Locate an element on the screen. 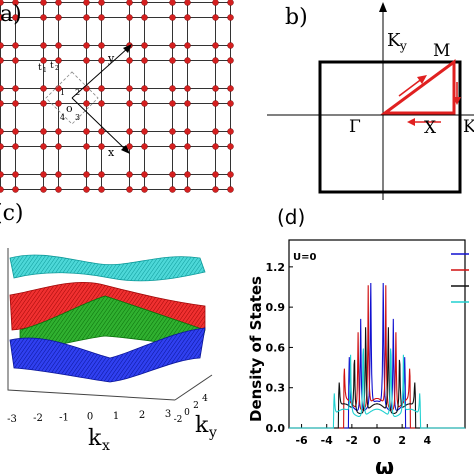 This screenshot has width=474, height=474. ky-tick-label: -2 is located at coordinates (178, 420).